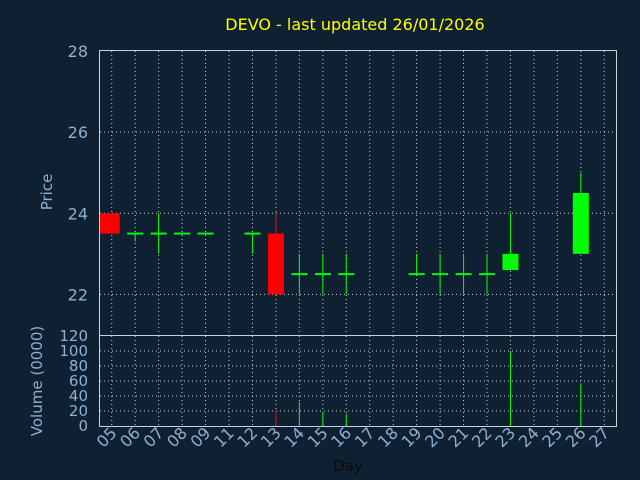 This screenshot has width=640, height=480. I want to click on volume-axis-label: Volume (0000), so click(37, 381).